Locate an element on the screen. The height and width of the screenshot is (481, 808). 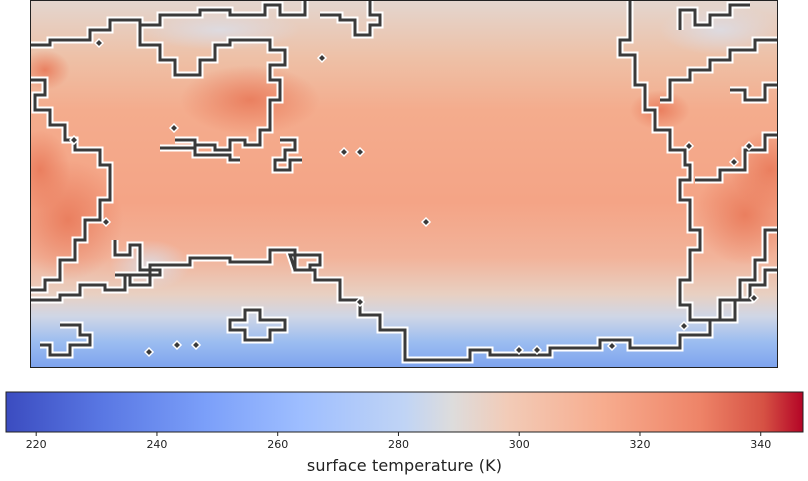
colorbar-label: surface temperature (K) is located at coordinates (404, 465).